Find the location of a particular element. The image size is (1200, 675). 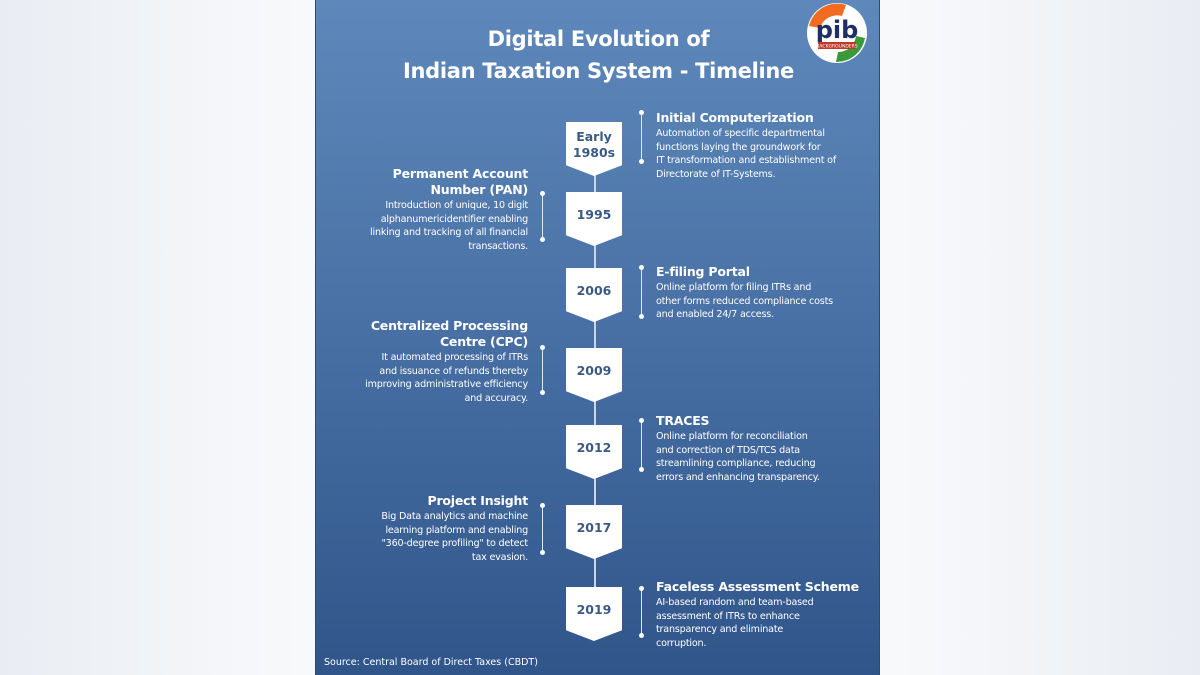

event-title: Faceless Assessment Scheme is located at coordinates (757, 586).